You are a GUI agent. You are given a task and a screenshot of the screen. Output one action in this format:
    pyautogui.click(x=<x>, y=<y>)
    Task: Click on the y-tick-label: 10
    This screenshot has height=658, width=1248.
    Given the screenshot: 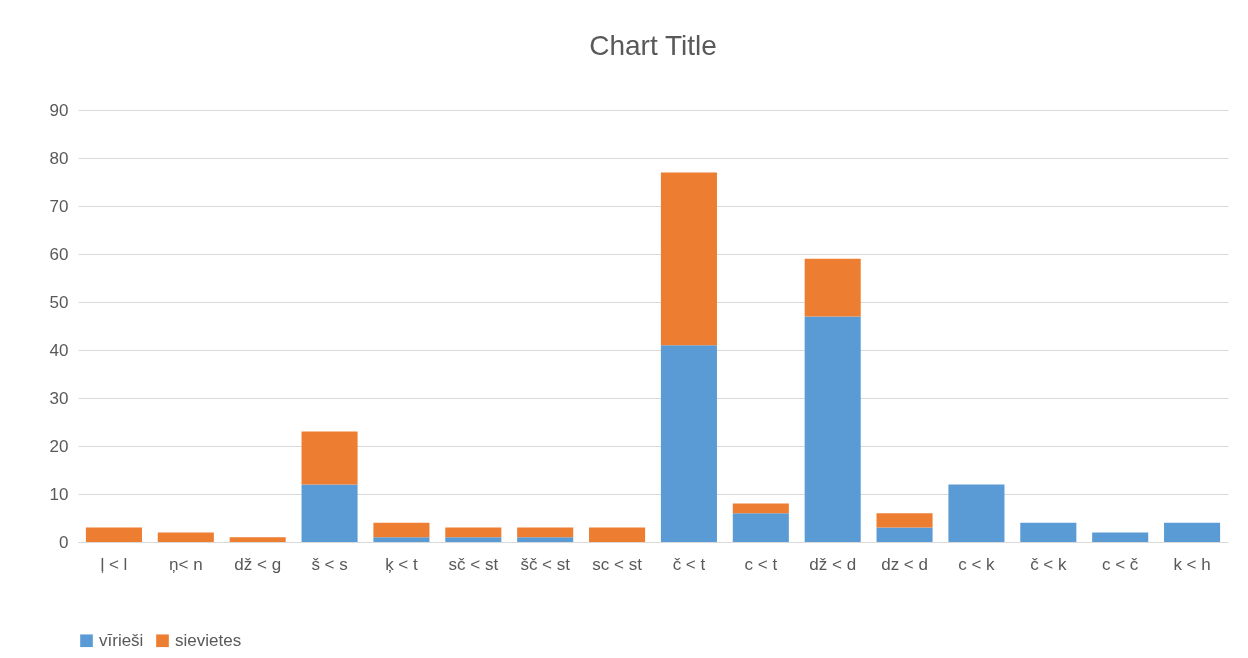 What is the action you would take?
    pyautogui.click(x=59, y=494)
    